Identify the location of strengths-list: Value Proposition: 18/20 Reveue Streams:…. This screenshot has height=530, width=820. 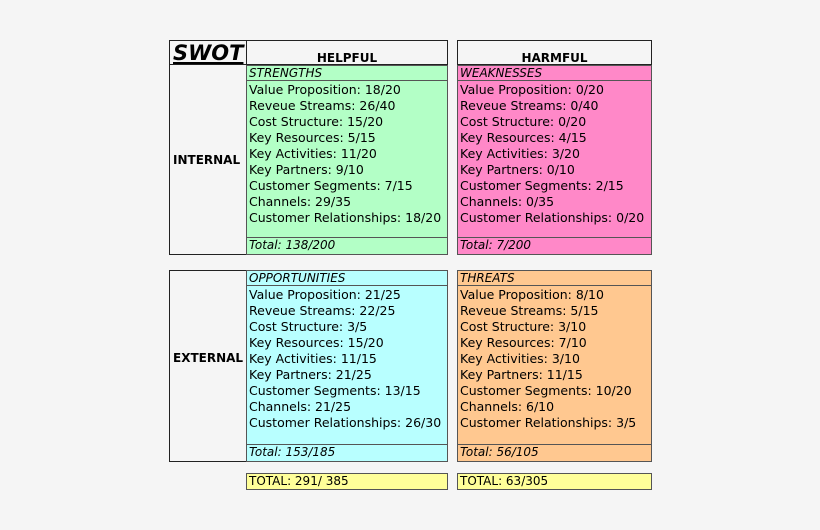
(347, 153).